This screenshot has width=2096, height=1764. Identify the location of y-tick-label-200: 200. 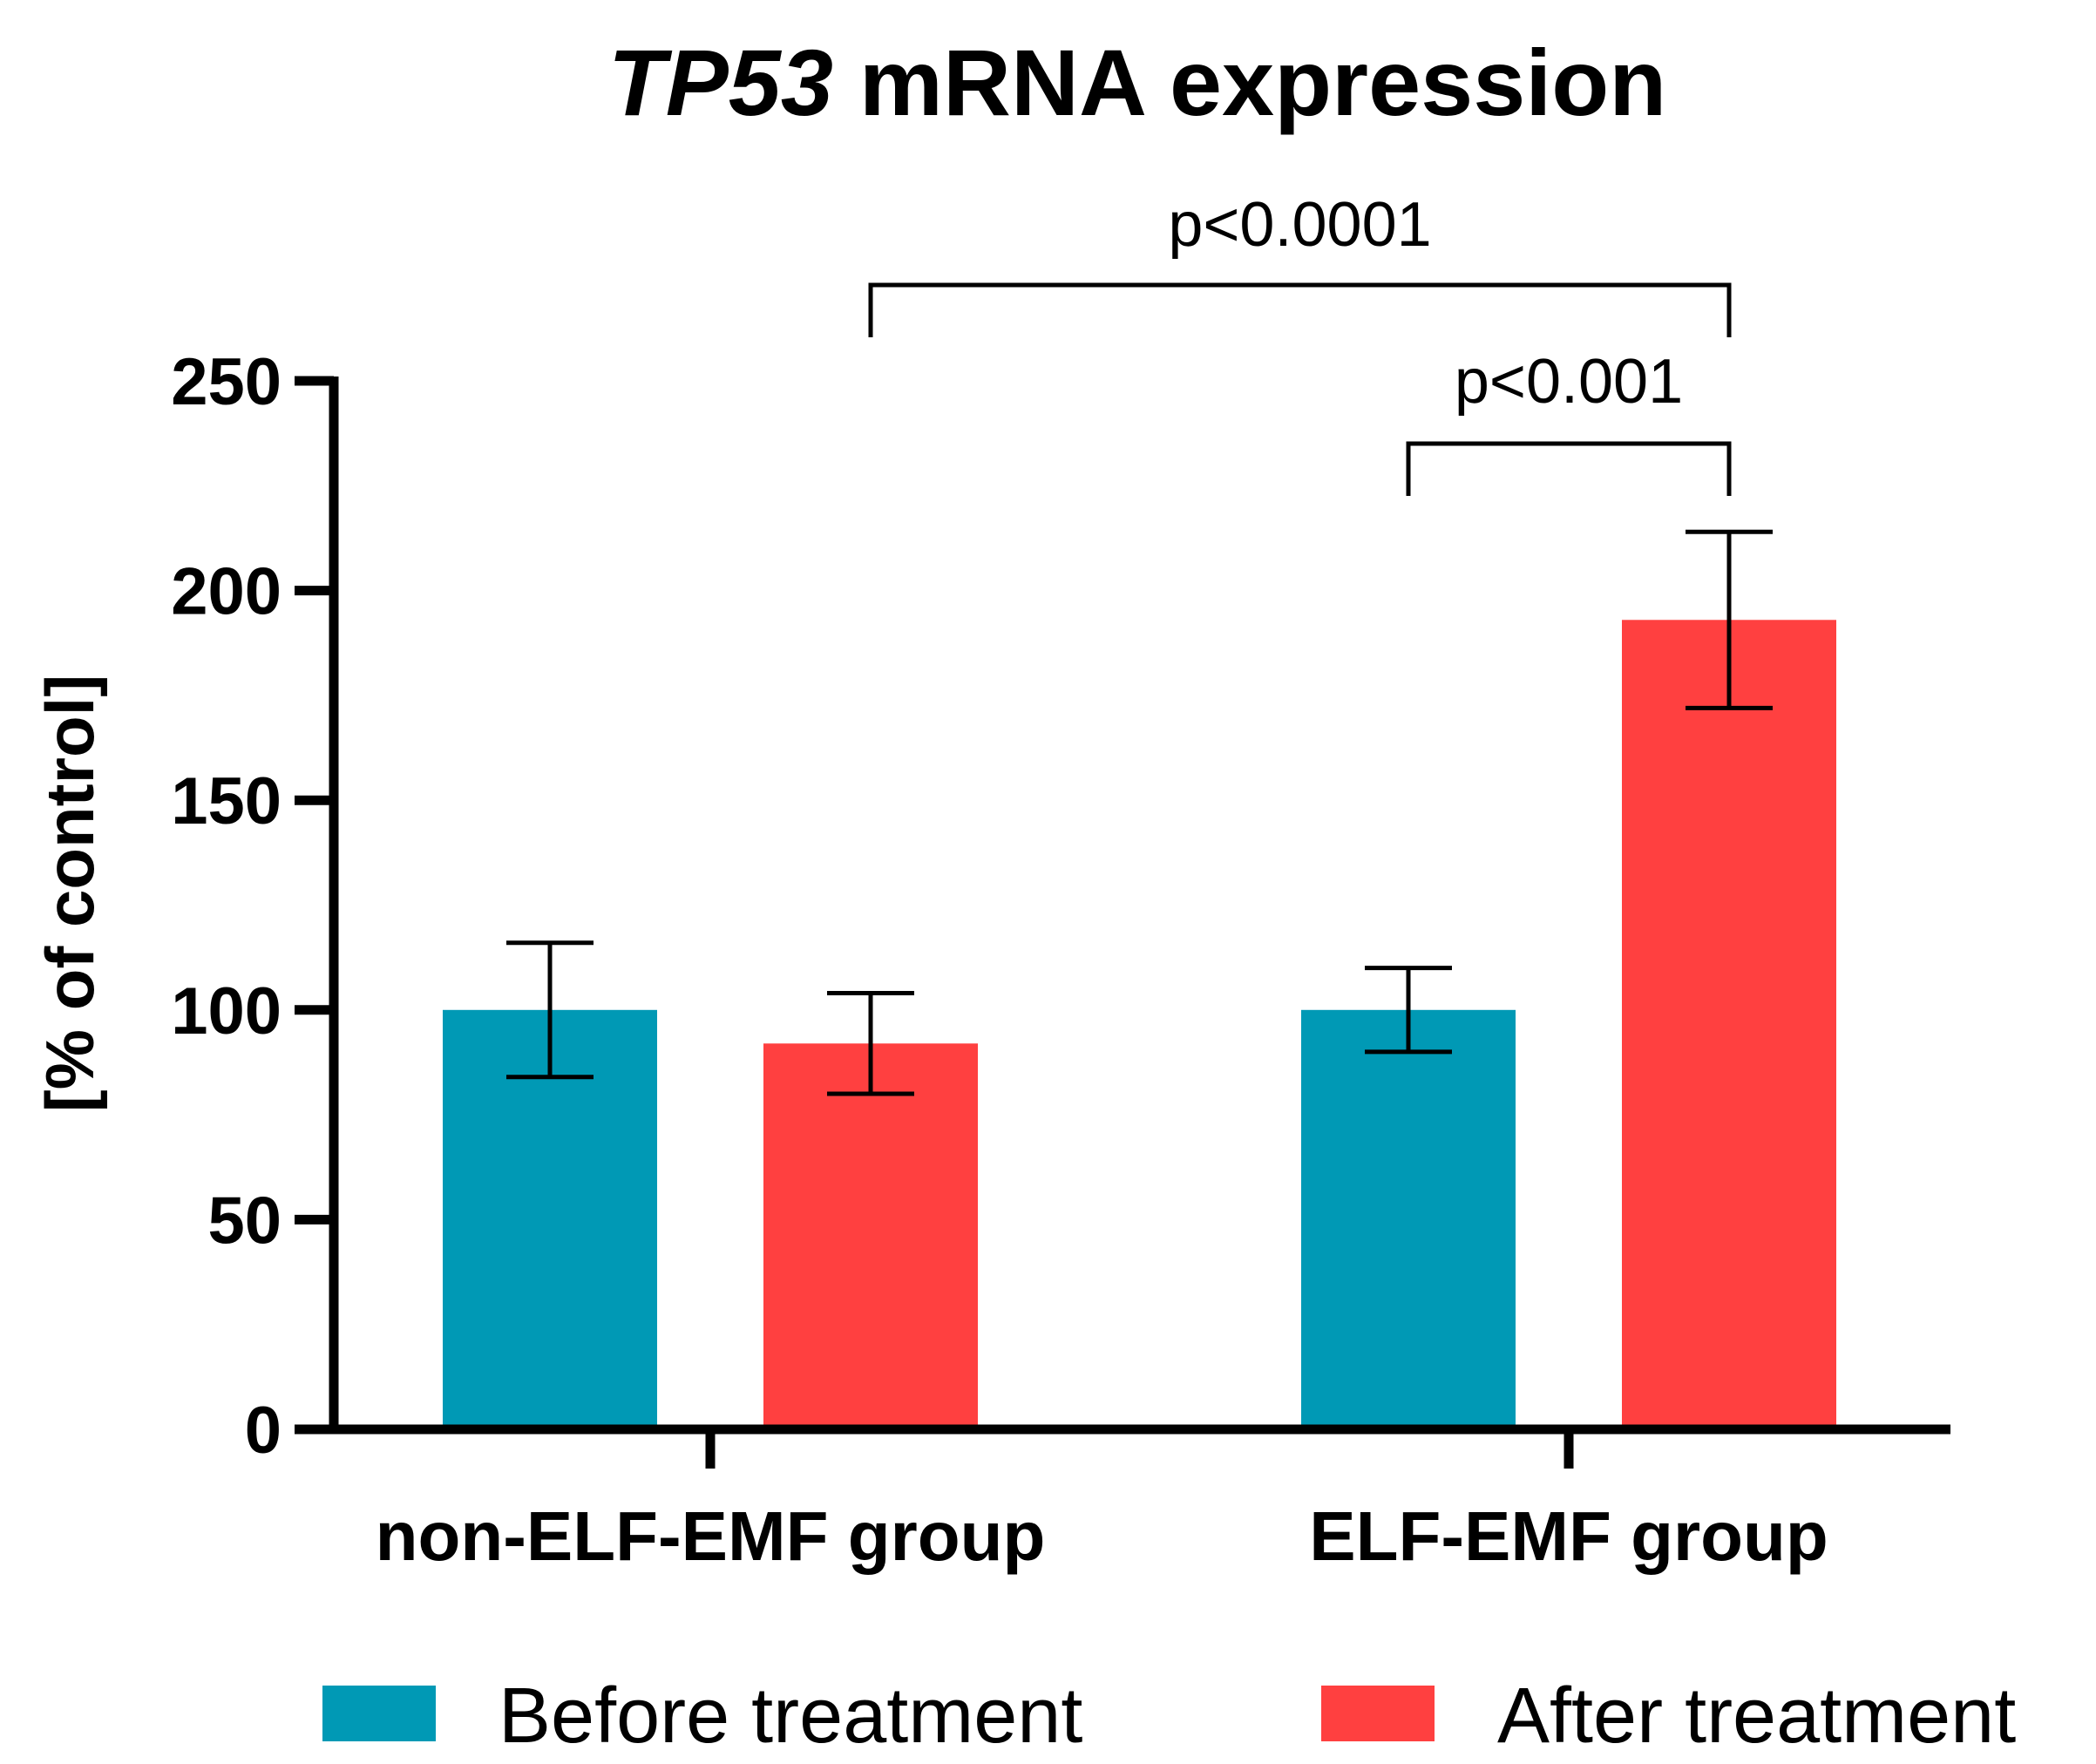
(226, 592).